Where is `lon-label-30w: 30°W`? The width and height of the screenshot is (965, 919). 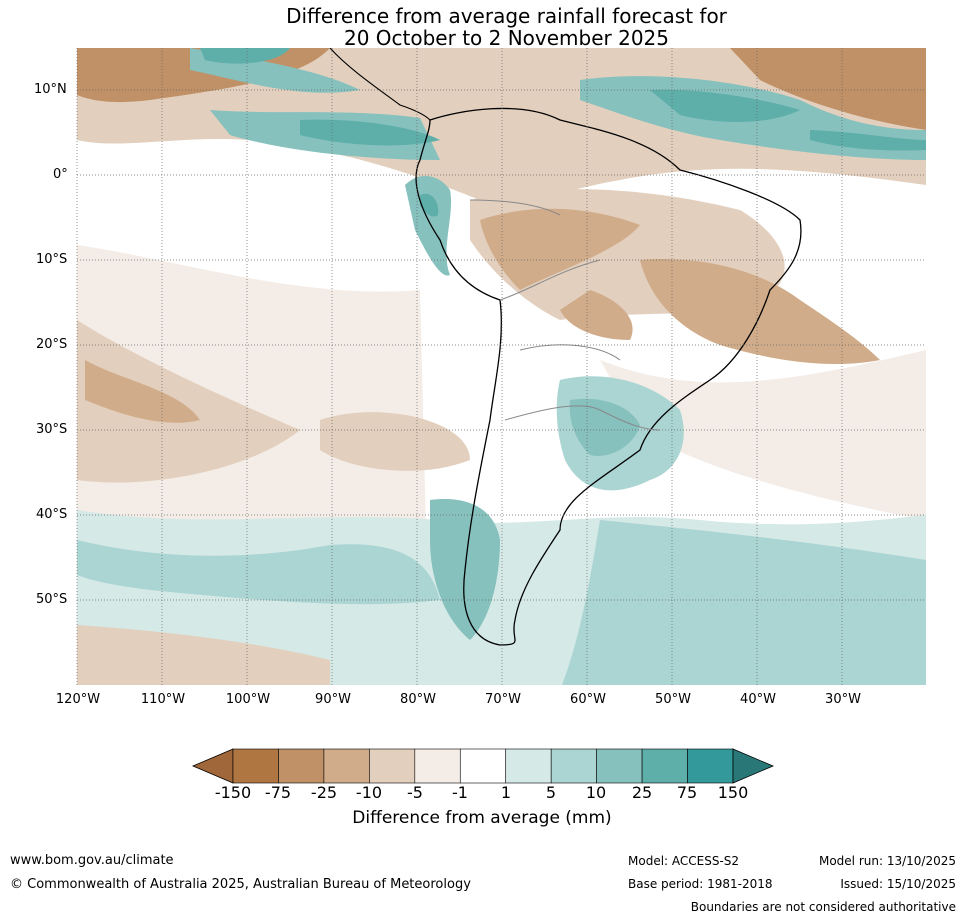
lon-label-30w: 30°W is located at coordinates (843, 699).